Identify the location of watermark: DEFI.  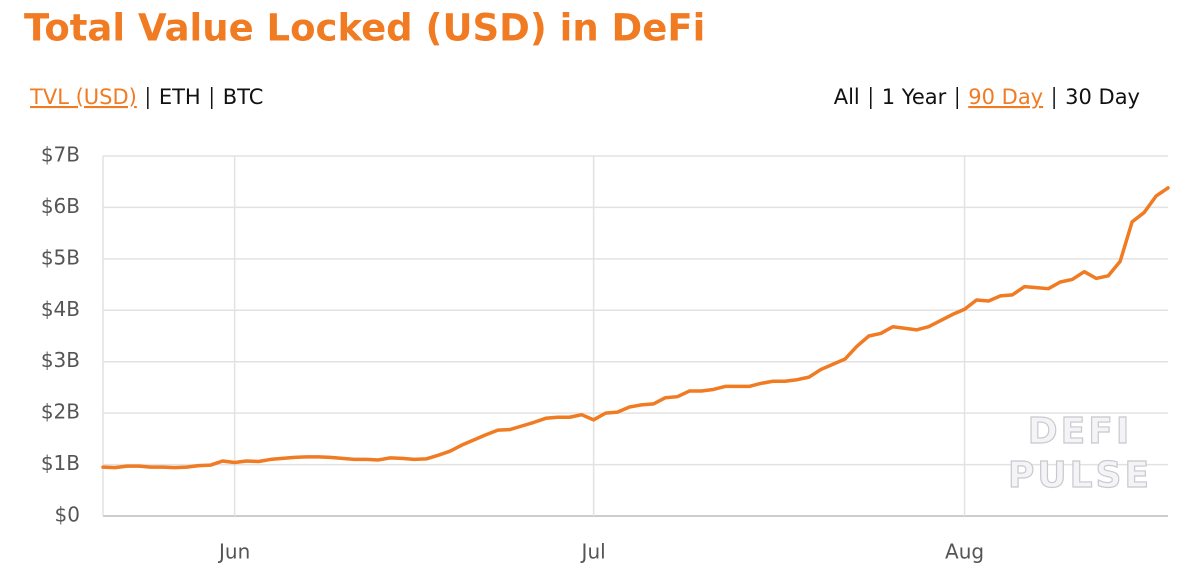
(1080, 431).